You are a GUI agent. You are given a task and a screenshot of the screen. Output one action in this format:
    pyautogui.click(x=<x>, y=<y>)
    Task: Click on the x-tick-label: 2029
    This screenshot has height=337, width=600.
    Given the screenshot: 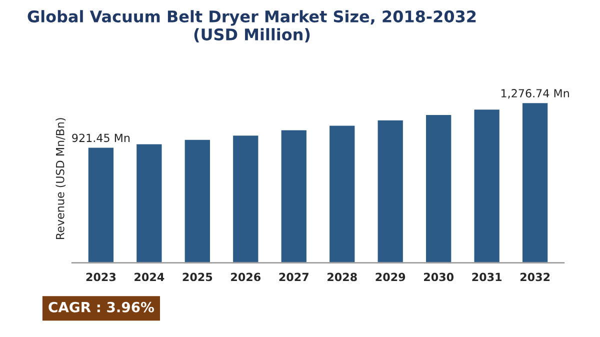 What is the action you would take?
    pyautogui.click(x=391, y=277)
    